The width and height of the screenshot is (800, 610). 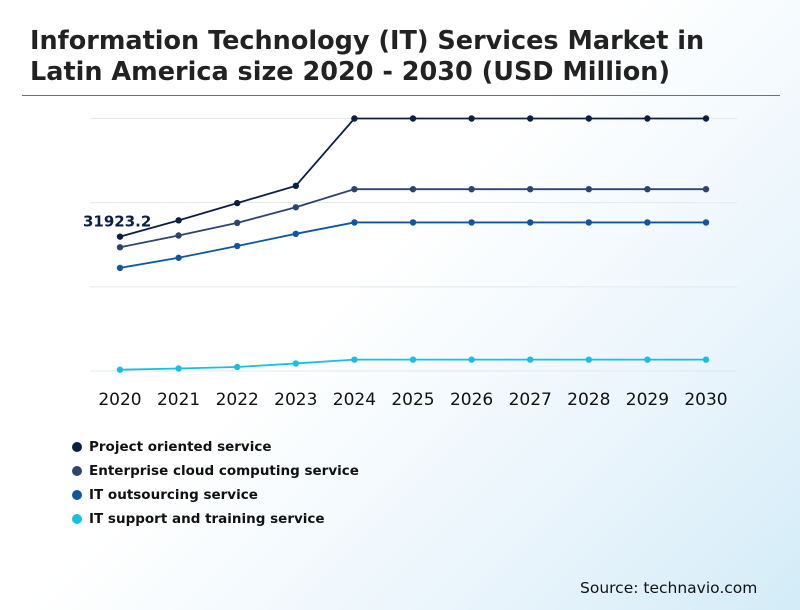 I want to click on x-tick-label: 2025, so click(x=412, y=400).